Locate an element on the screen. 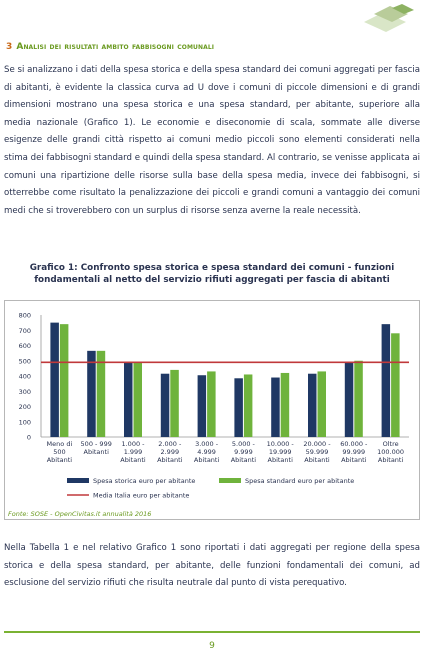  x-category-label-line: Oltre is located at coordinates (391, 444).